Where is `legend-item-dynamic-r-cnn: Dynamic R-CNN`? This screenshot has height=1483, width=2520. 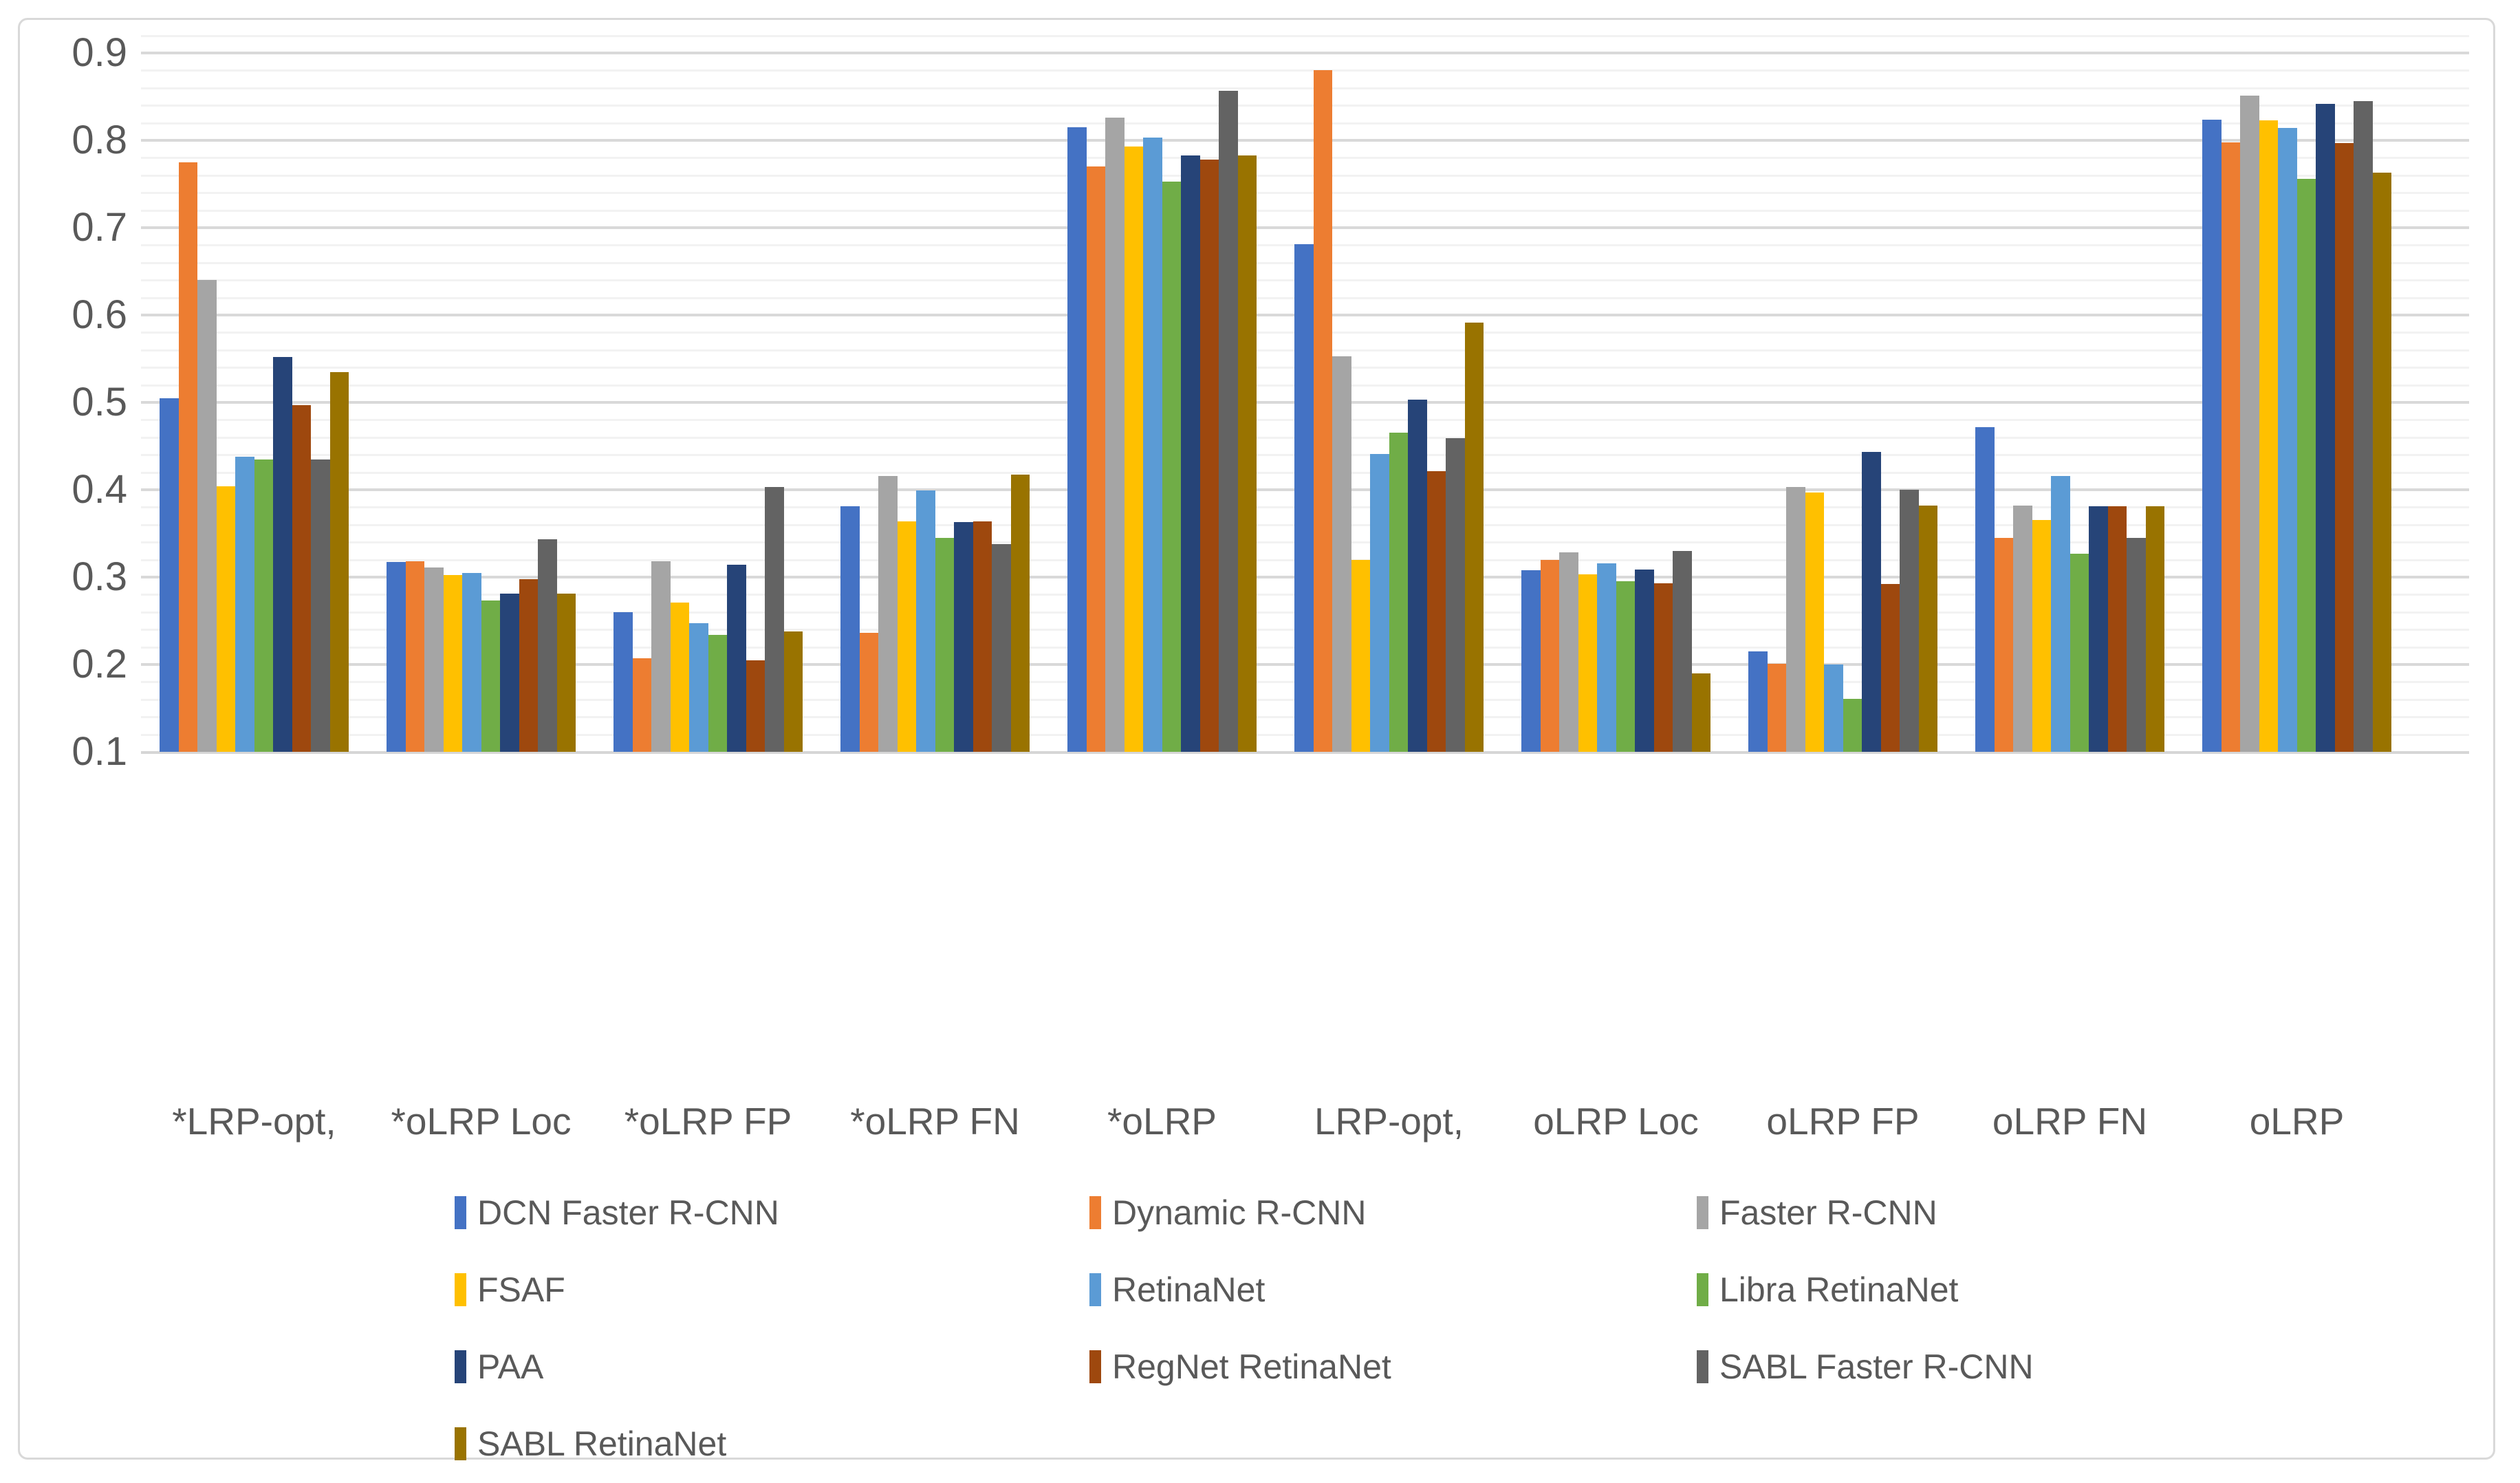 legend-item-dynamic-r-cnn: Dynamic R-CNN is located at coordinates (1227, 1212).